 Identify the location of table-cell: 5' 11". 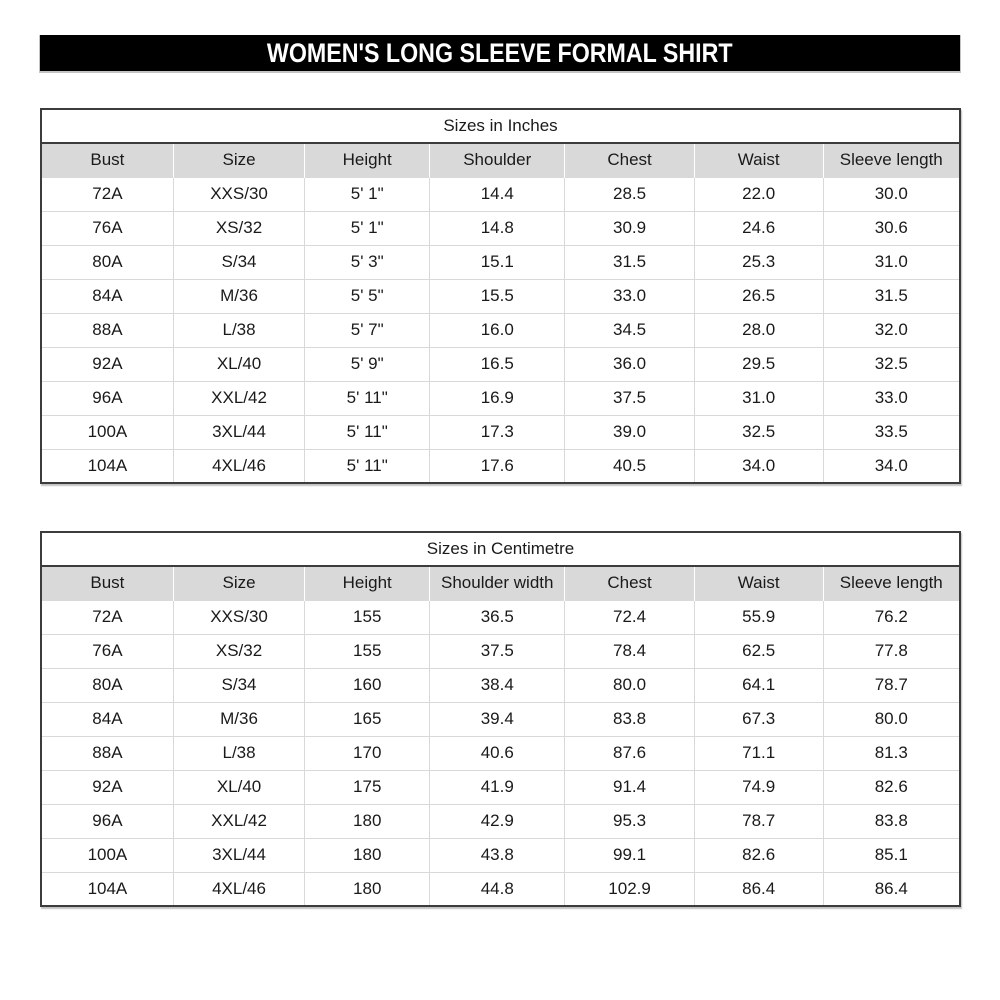
(367, 465).